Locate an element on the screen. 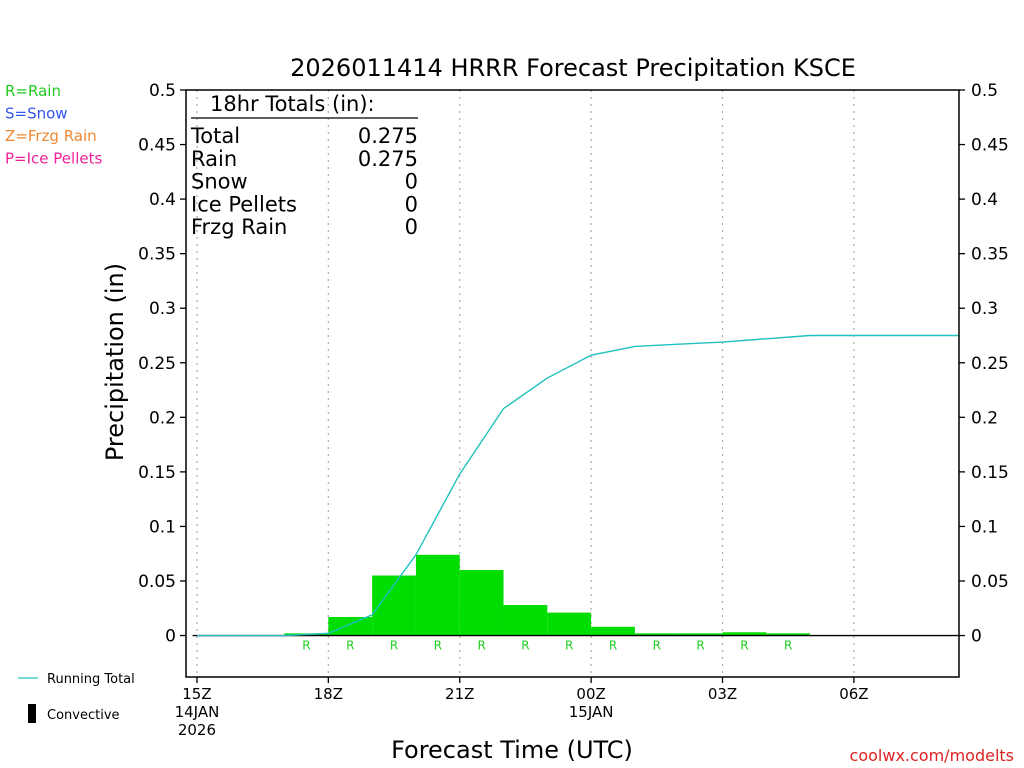  x-tick-label: 15JAN is located at coordinates (591, 712).